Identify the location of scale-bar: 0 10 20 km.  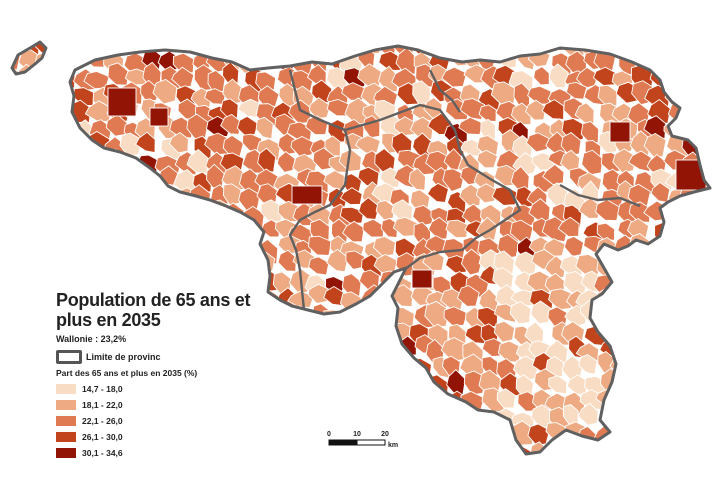
(362, 440).